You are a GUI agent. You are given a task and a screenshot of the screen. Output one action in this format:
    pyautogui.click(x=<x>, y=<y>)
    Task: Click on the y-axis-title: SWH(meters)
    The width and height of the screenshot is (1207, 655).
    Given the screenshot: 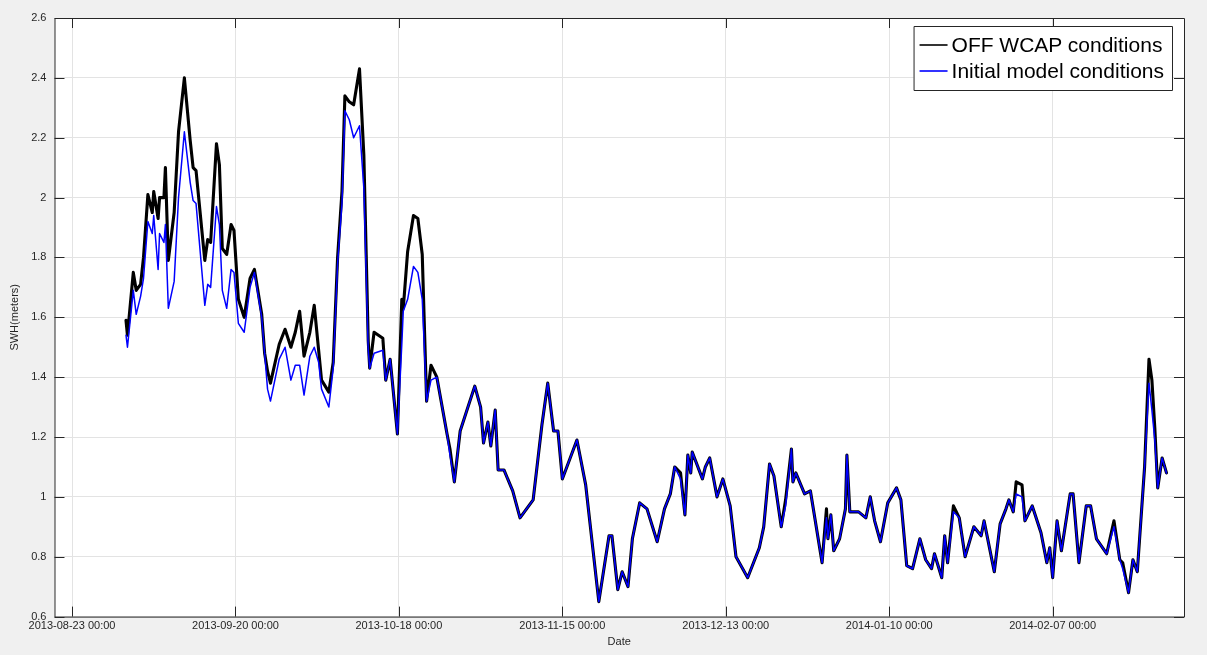 What is the action you would take?
    pyautogui.click(x=13, y=317)
    